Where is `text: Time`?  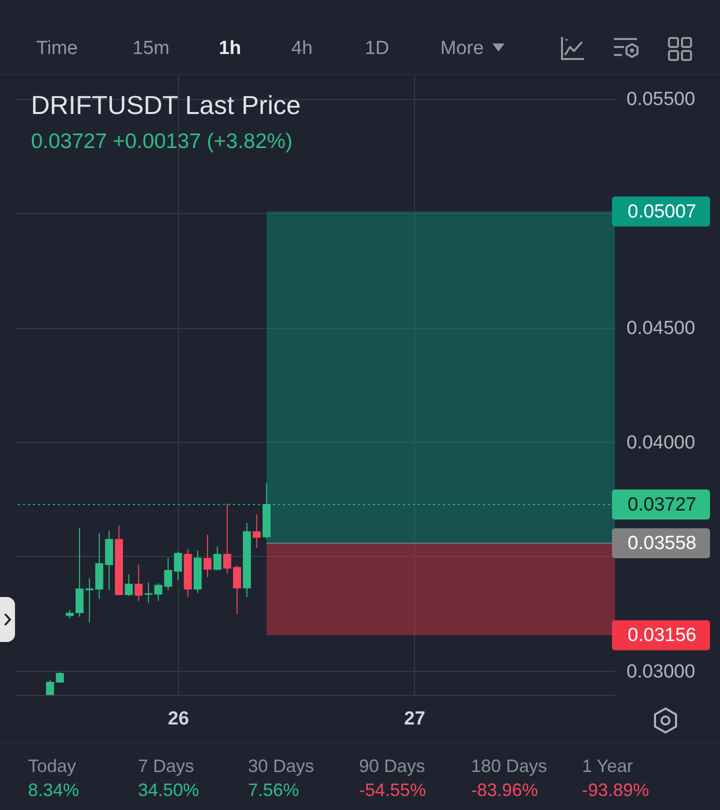 text: Time is located at coordinates (57, 49).